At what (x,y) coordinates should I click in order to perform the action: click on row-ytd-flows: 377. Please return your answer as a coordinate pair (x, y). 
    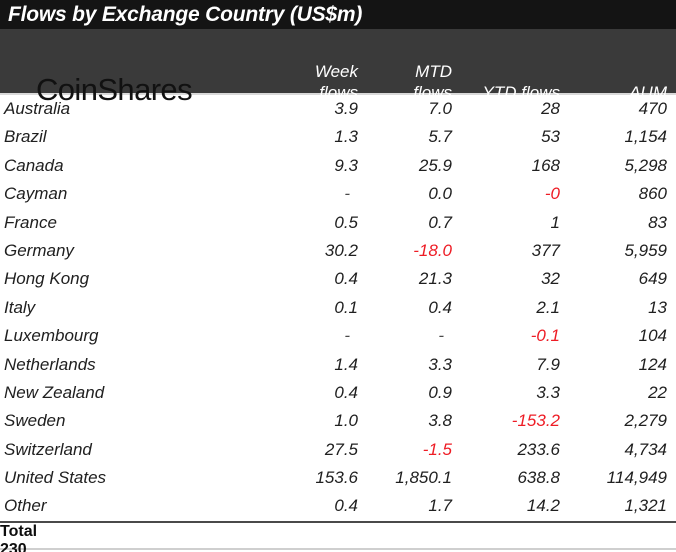
    Looking at the image, I should click on (545, 250).